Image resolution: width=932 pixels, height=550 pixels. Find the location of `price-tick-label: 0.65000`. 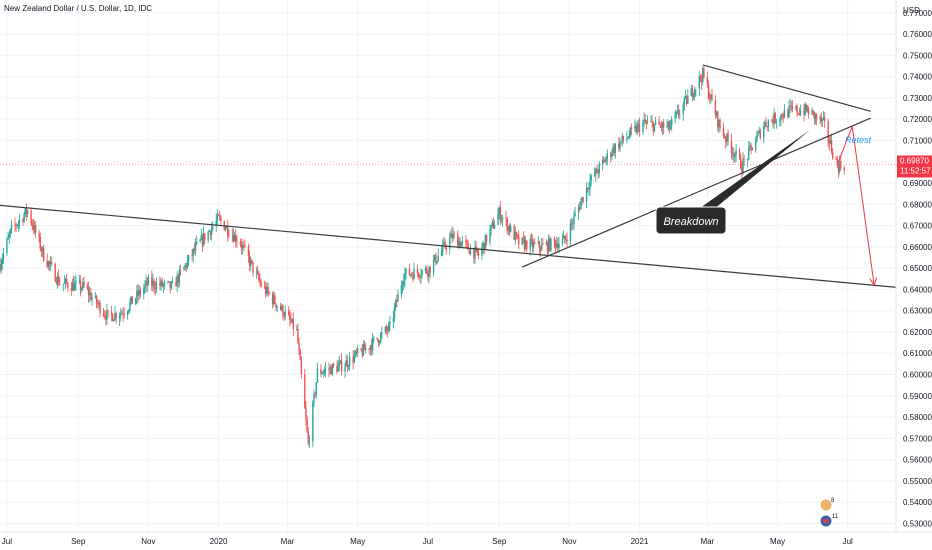

price-tick-label: 0.65000 is located at coordinates (917, 268).